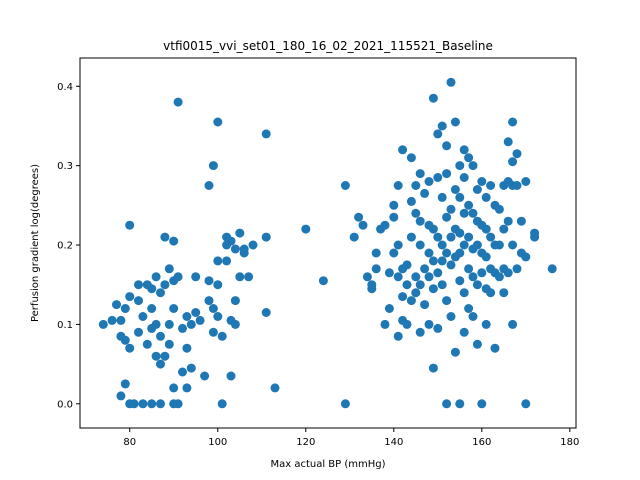 Image resolution: width=640 pixels, height=480 pixels. I want to click on x-tick-label: 180, so click(569, 442).